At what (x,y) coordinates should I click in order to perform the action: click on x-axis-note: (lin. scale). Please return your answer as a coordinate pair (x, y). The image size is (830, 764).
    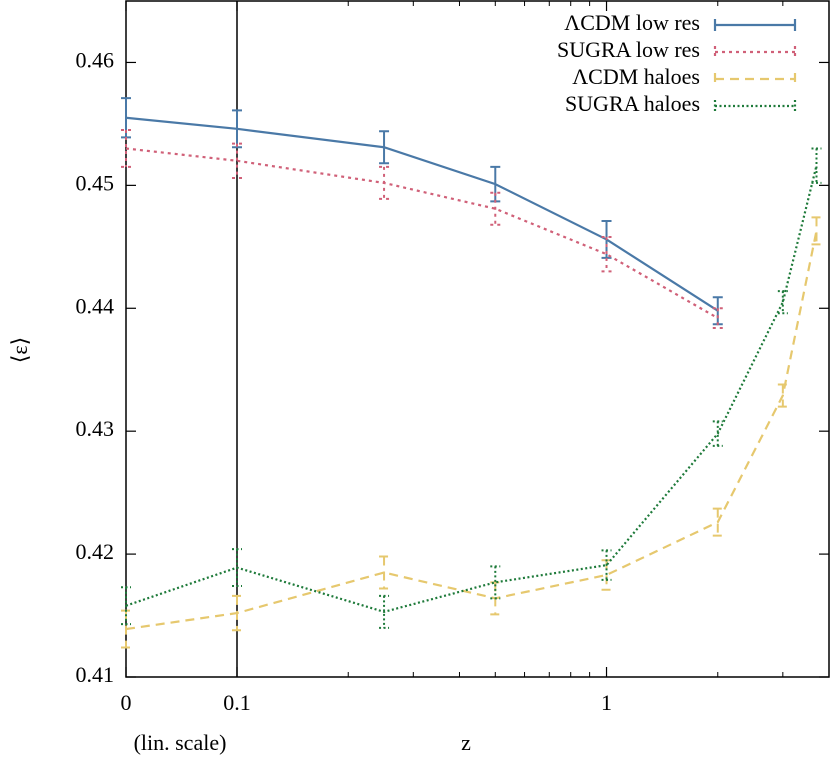
    Looking at the image, I should click on (180, 742).